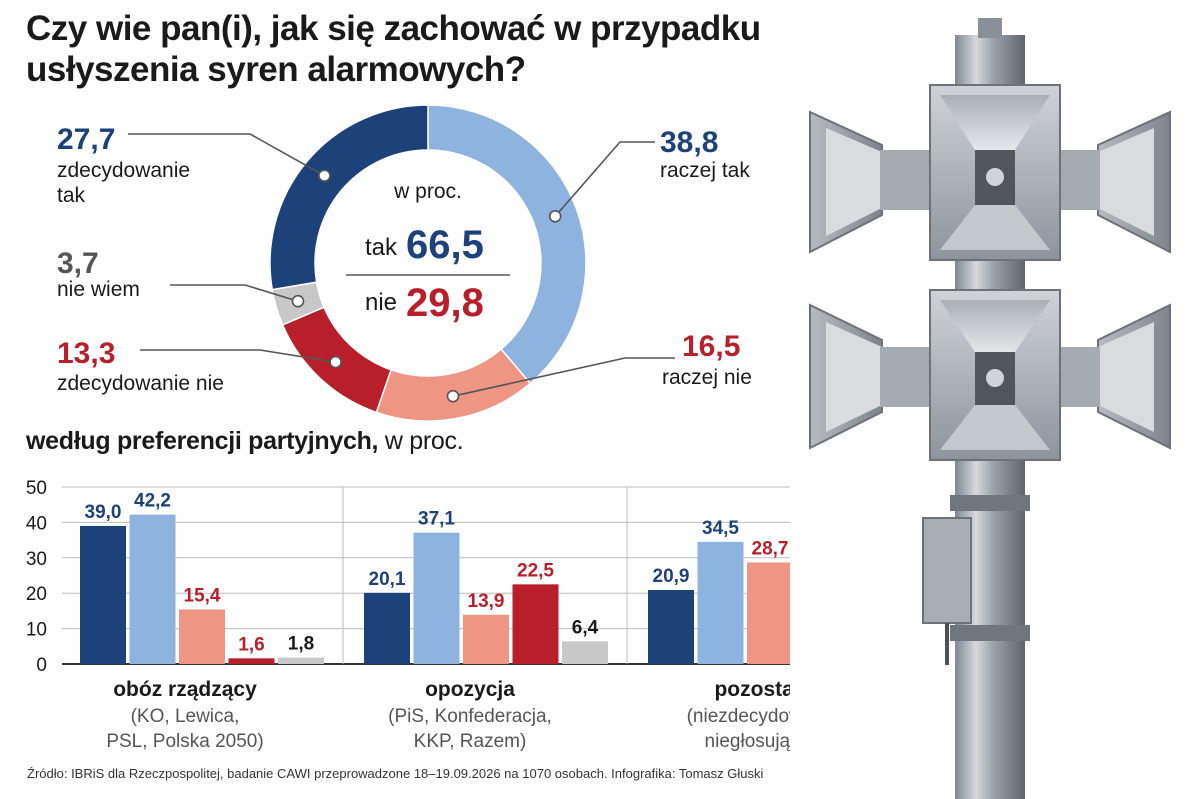 The image size is (1200, 799). What do you see at coordinates (103, 512) in the screenshot?
I see `bar-value-label: 39,0` at bounding box center [103, 512].